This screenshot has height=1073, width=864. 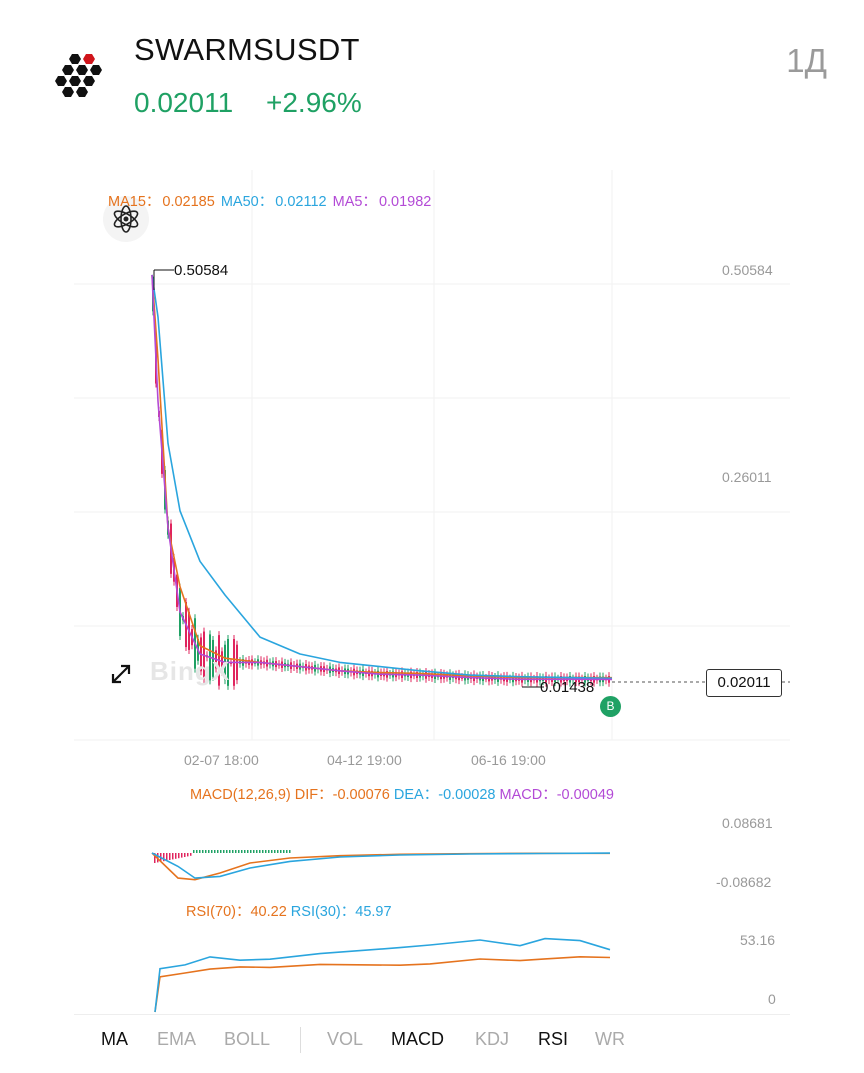 I want to click on tab-ma: MA, so click(x=114, y=1039).